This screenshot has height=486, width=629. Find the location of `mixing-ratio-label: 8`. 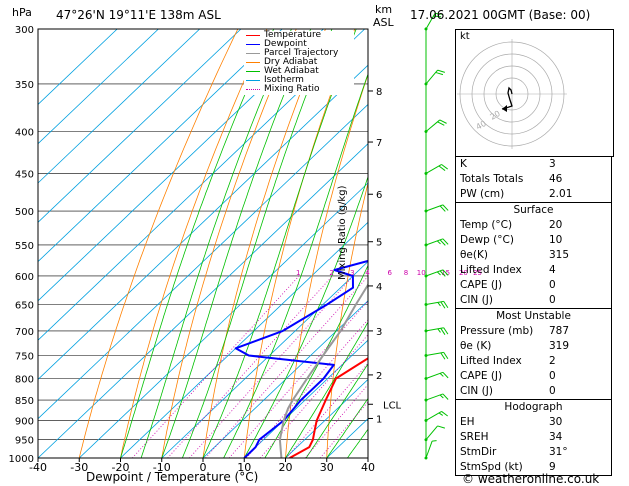

mixing-ratio-label: 8 is located at coordinates (406, 273).